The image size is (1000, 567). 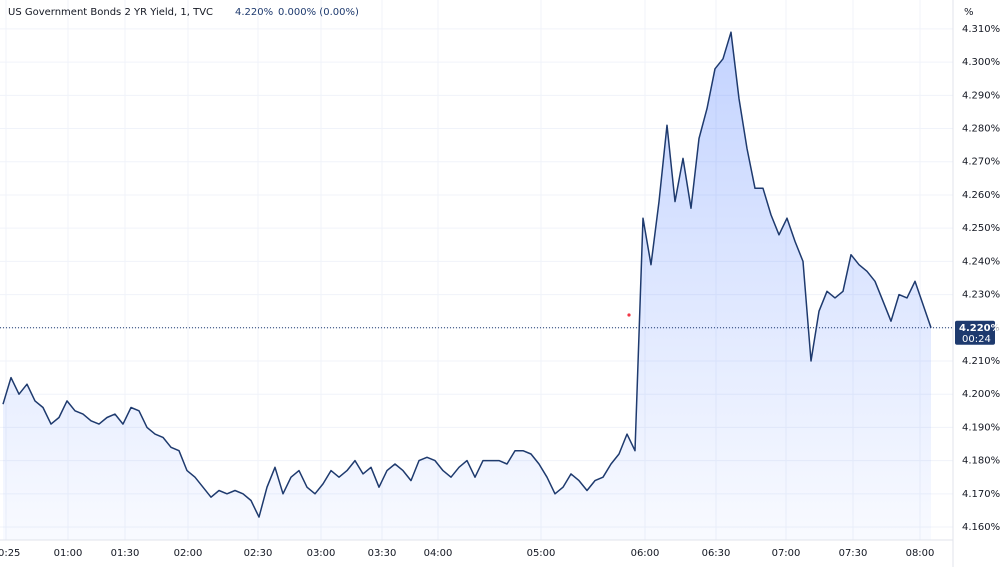 What do you see at coordinates (541, 553) in the screenshot?
I see `x-tick-label: 05:00` at bounding box center [541, 553].